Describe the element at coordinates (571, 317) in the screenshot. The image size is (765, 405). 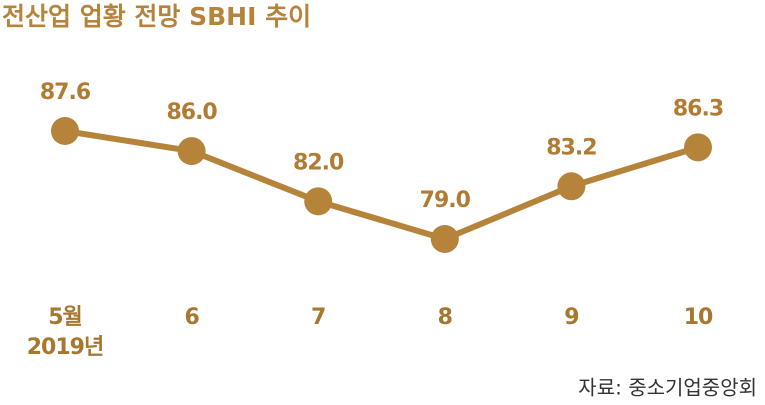
I see `x-tick-label: 9` at that location.